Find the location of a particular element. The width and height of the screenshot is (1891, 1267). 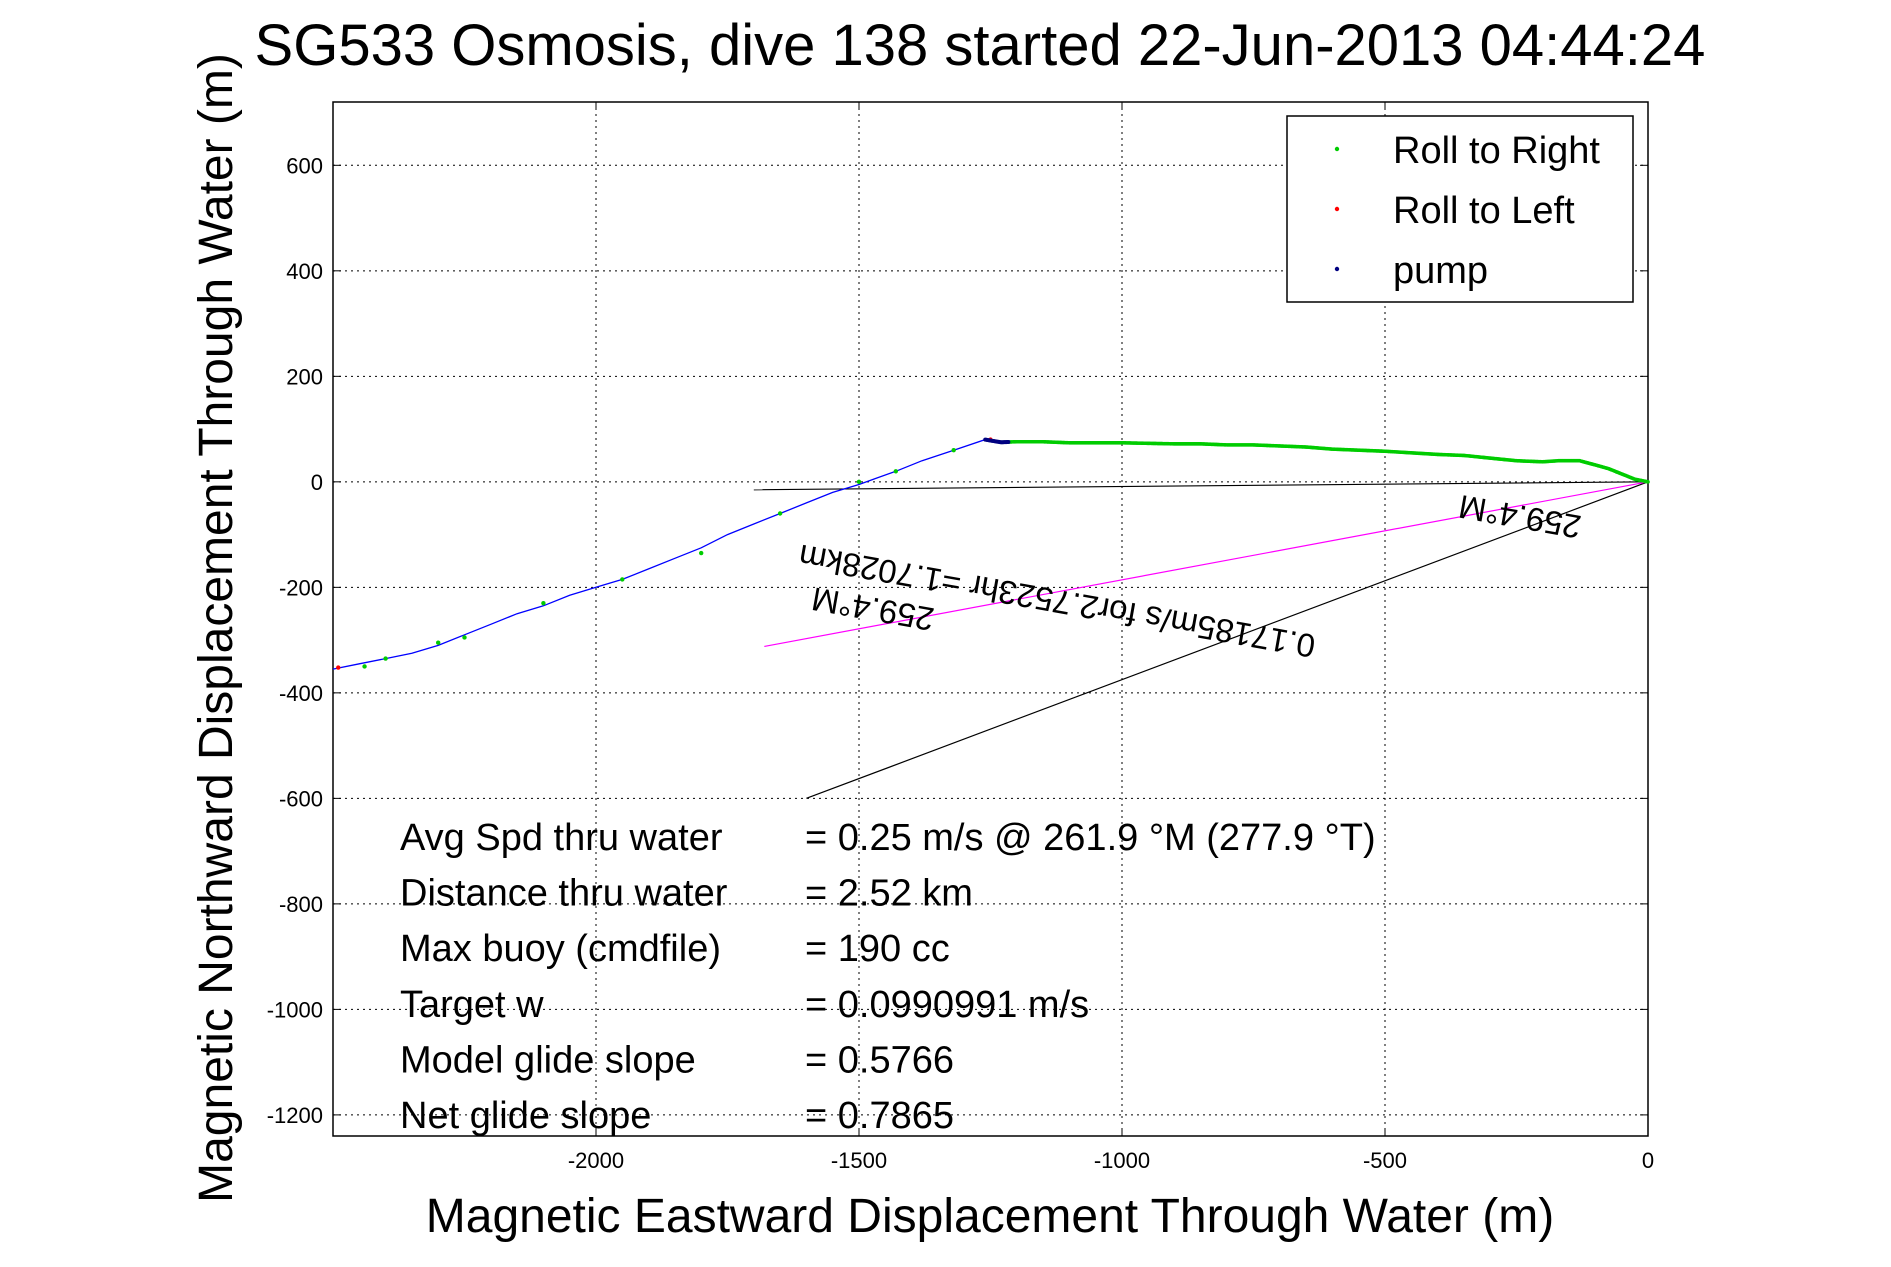

x-tick-labels: -2000 -1500 -1000 -500 0 is located at coordinates (1111, 1160).